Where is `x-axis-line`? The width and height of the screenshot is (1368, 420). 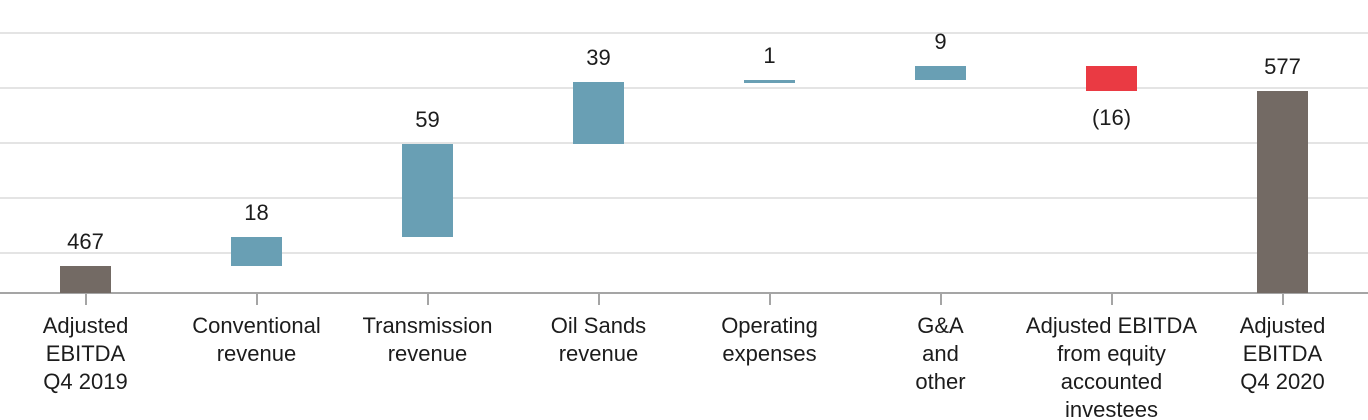
x-axis-line is located at coordinates (684, 293).